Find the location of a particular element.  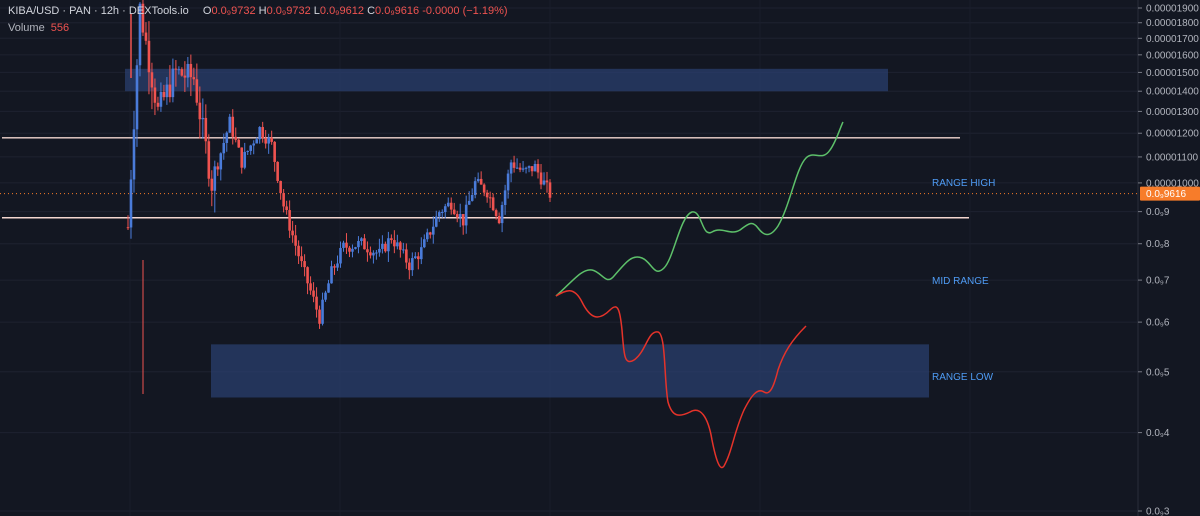

high-label: H is located at coordinates (262, 11).